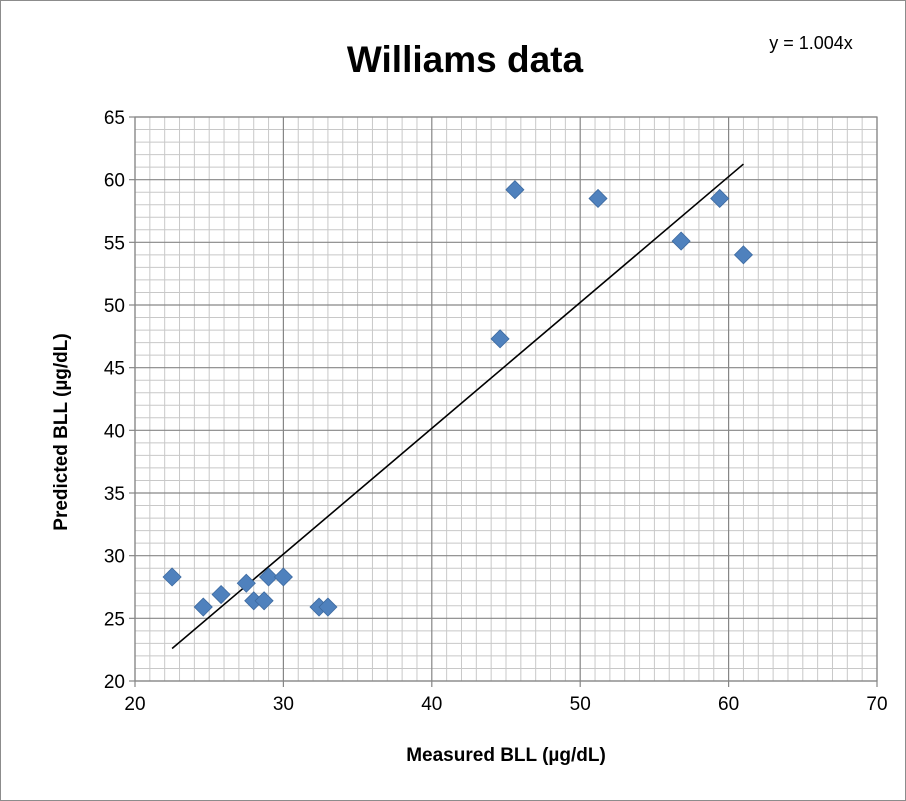  What do you see at coordinates (61, 431) in the screenshot?
I see `y-axis-title: Predicted BLL (µg/dL)` at bounding box center [61, 431].